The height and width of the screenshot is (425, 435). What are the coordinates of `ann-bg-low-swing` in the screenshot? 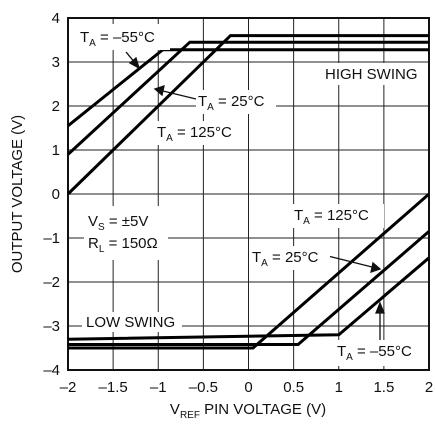 It's located at (132, 322).